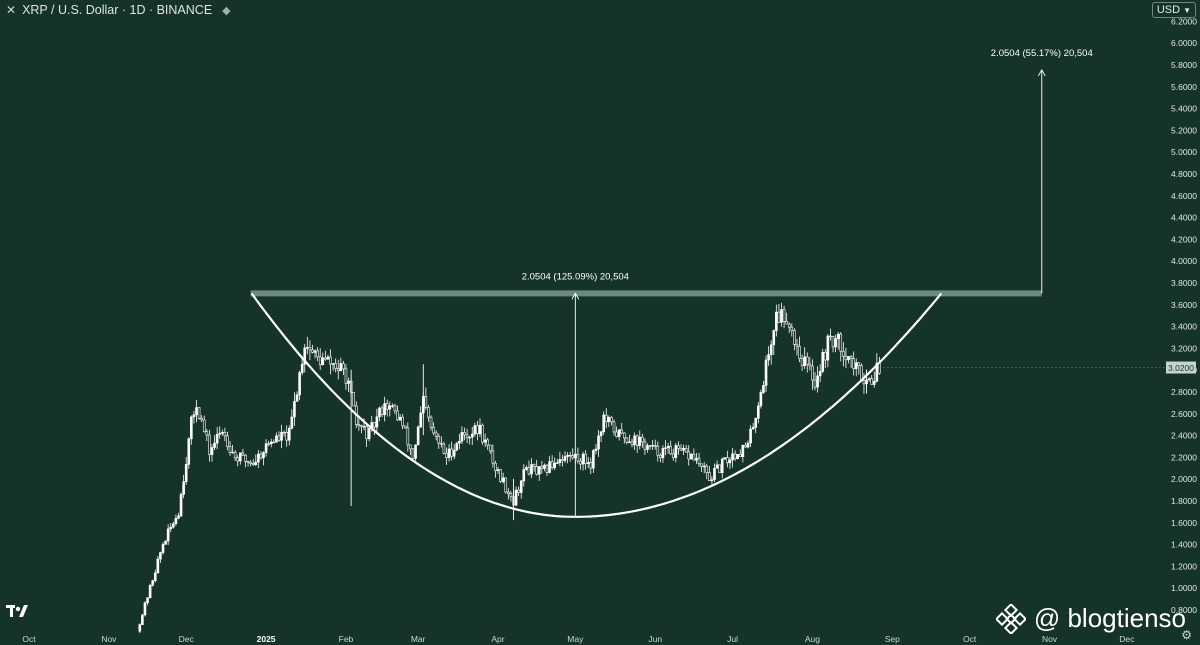 The width and height of the screenshot is (1200, 645). What do you see at coordinates (1184, 327) in the screenshot?
I see `price-tick-label: 3.4000` at bounding box center [1184, 327].